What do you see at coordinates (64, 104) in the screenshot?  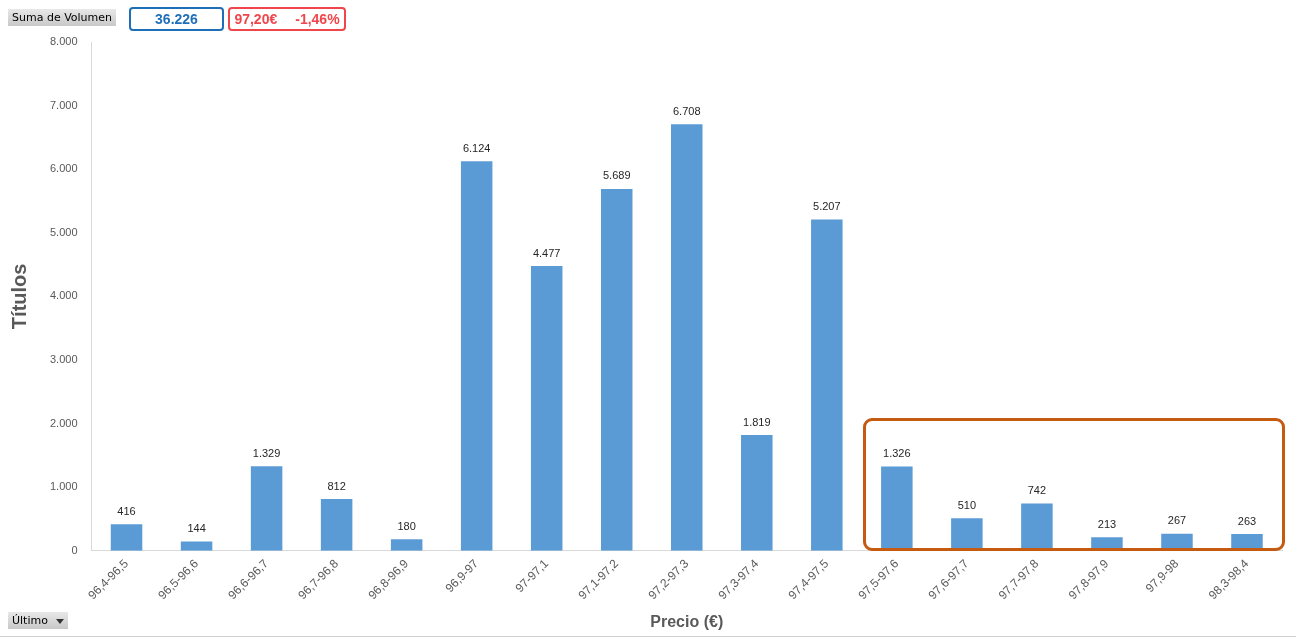 I see `y-tick-label: 7.000` at bounding box center [64, 104].